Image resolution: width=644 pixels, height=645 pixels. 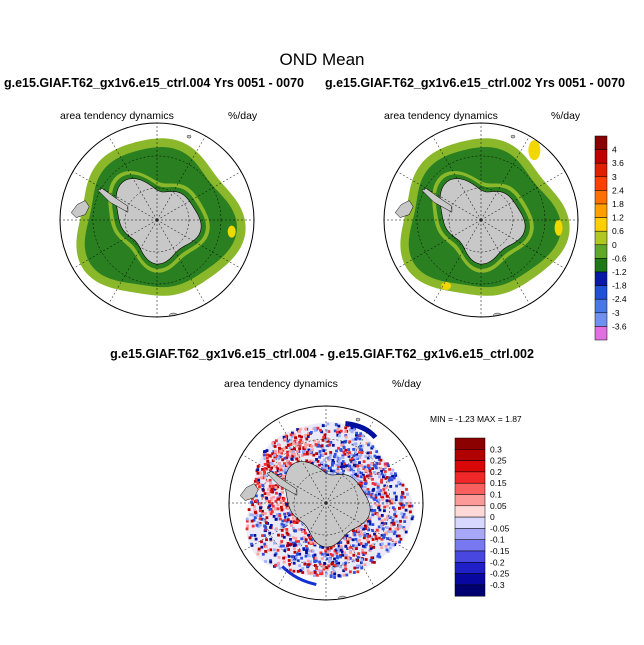 What do you see at coordinates (117, 116) in the screenshot?
I see `left-variable-label: area tendency dynamics` at bounding box center [117, 116].